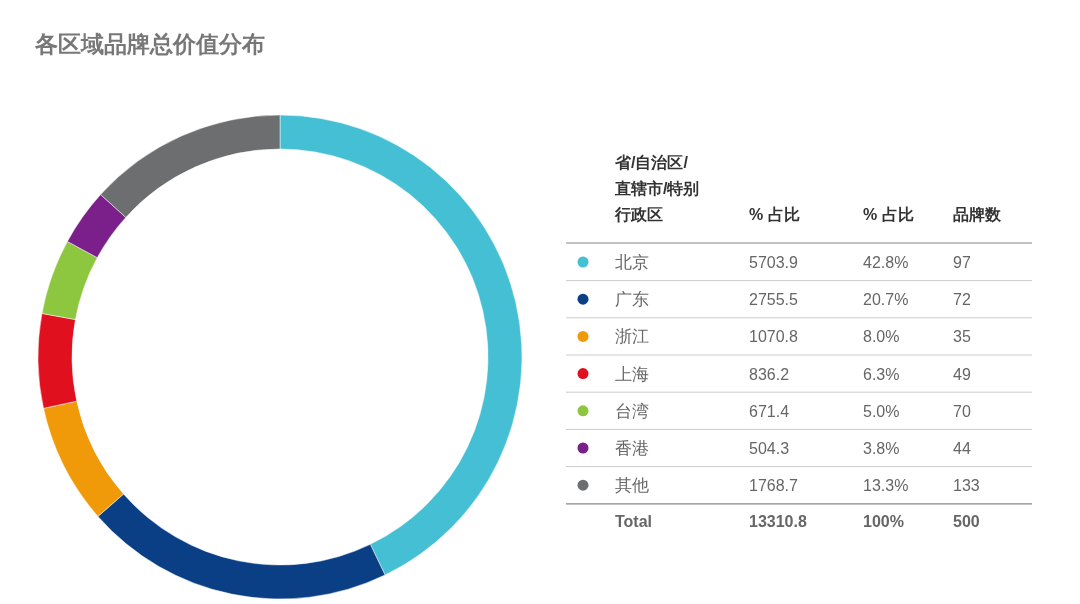 Image resolution: width=1080 pixels, height=604 pixels. What do you see at coordinates (977, 214) in the screenshot?
I see `text: 品牌数` at bounding box center [977, 214].